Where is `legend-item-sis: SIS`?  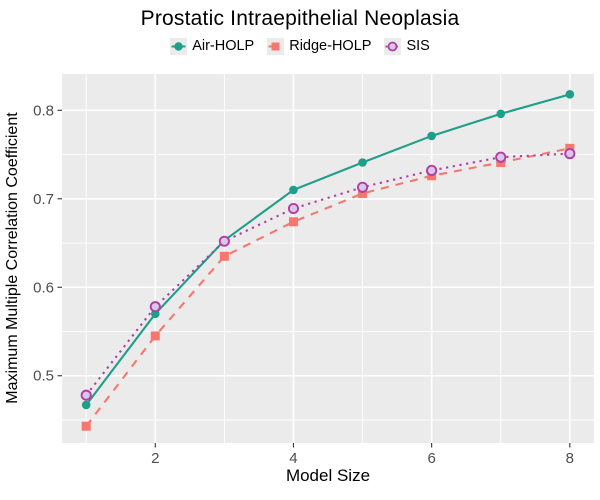 legend-item-sis: SIS is located at coordinates (407, 46).